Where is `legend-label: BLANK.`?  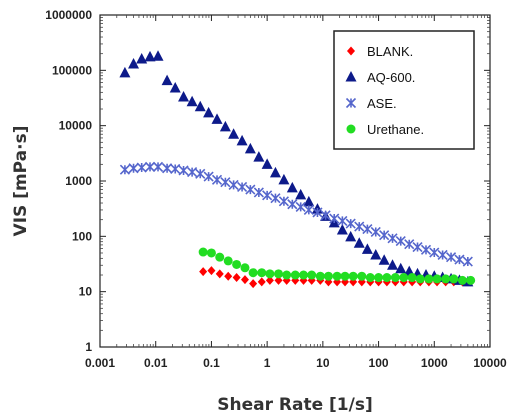 legend-label: BLANK. is located at coordinates (390, 51).